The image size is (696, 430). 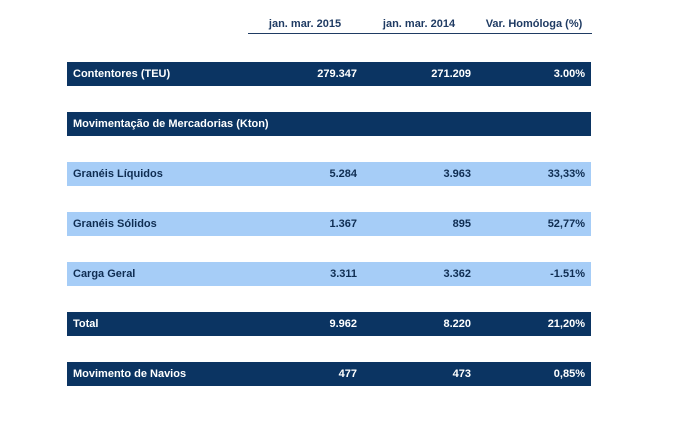 I want to click on value-2015: 9.962, so click(x=343, y=324).